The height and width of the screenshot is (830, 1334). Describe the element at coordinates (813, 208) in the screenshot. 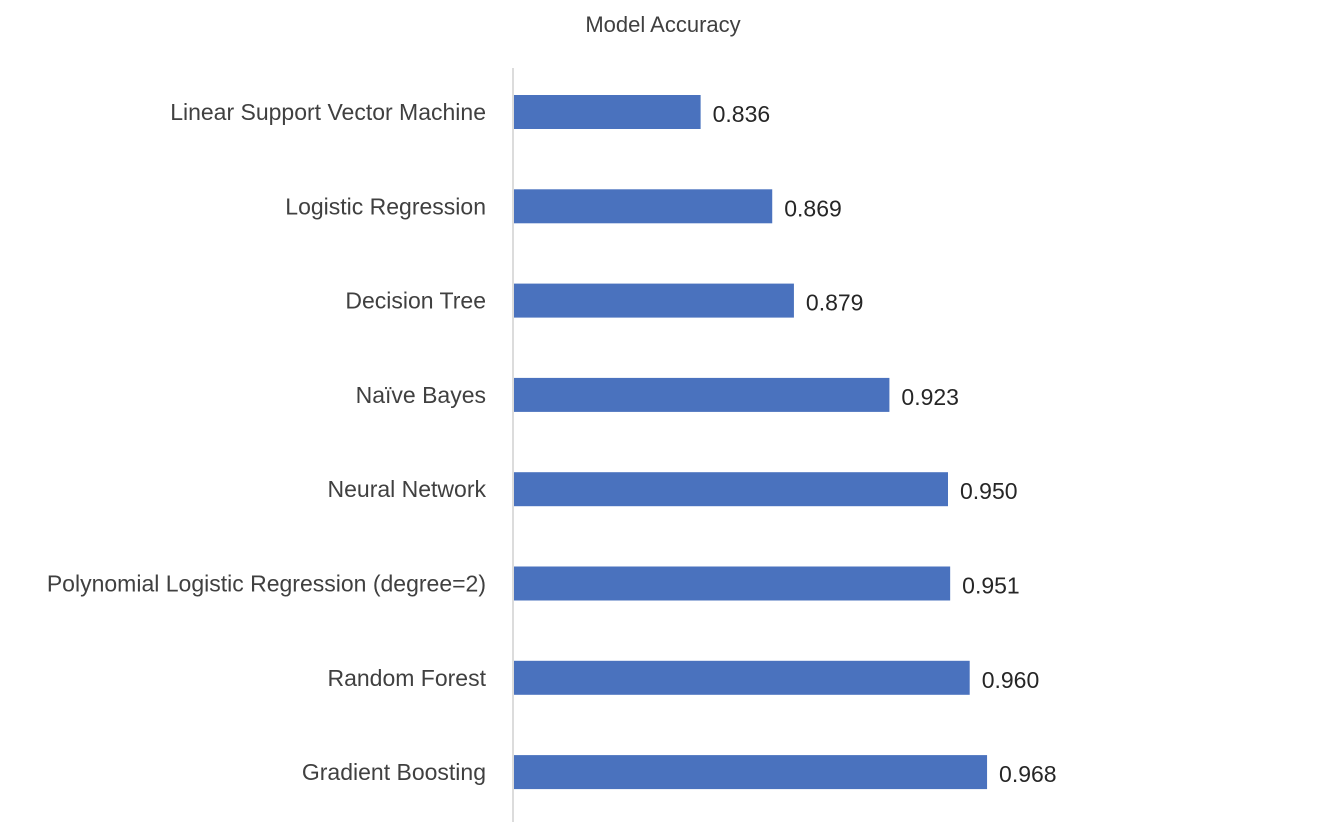

I see `data-label-2: 0.869` at that location.